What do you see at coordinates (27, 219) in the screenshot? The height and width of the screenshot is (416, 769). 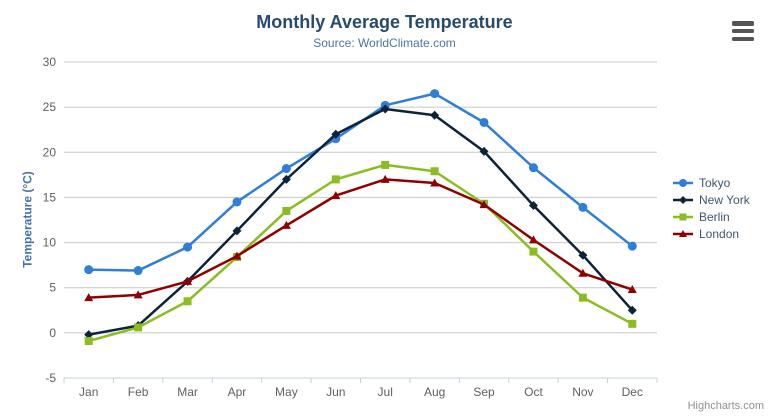 I see `y-axis-title: Temperature (°C)` at bounding box center [27, 219].